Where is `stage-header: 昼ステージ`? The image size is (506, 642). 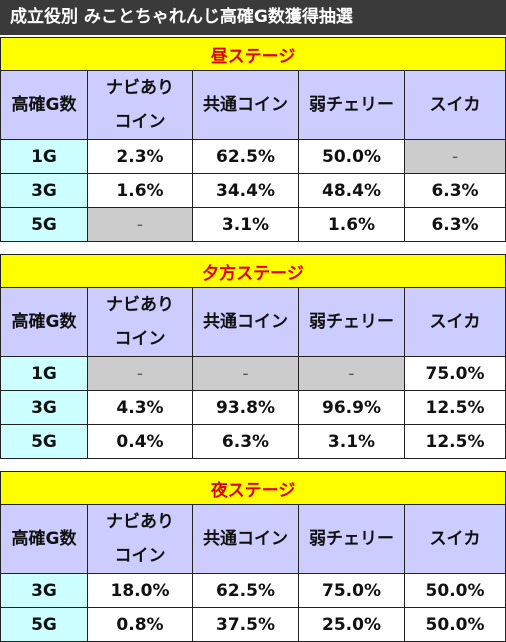 stage-header: 昼ステージ is located at coordinates (253, 54).